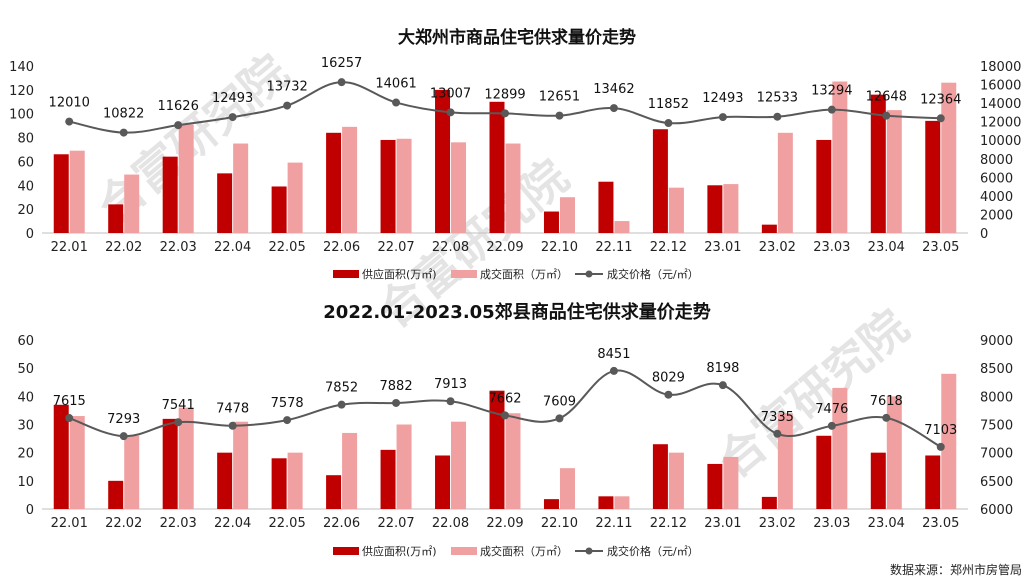  Describe the element at coordinates (69, 247) in the screenshot. I see `chart1-category-label: 22.01` at that location.